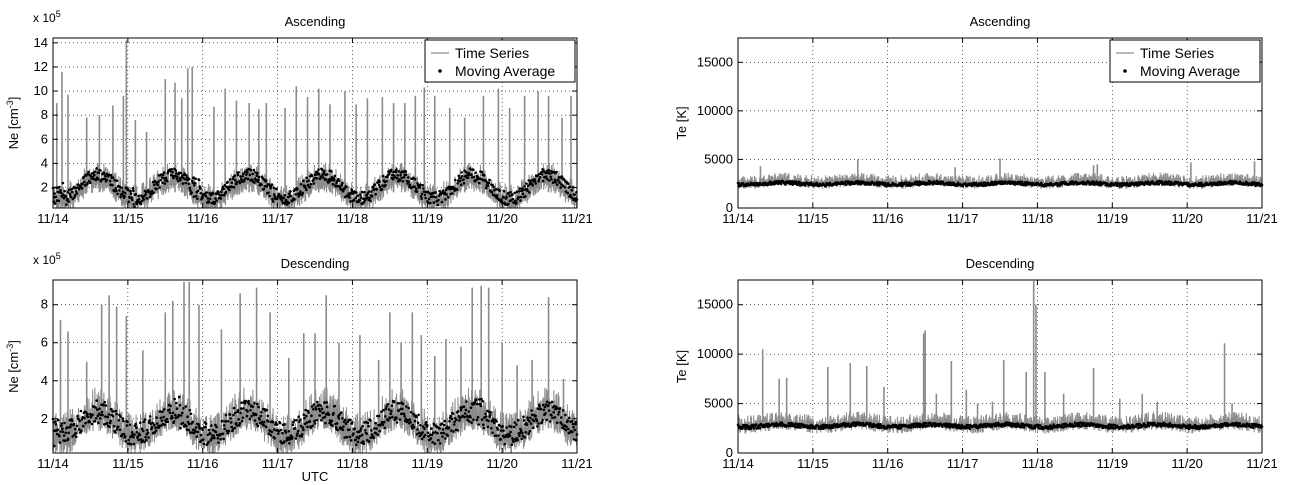 The width and height of the screenshot is (1298, 485). I want to click on x-tick-label: 11/18, so click(353, 463).